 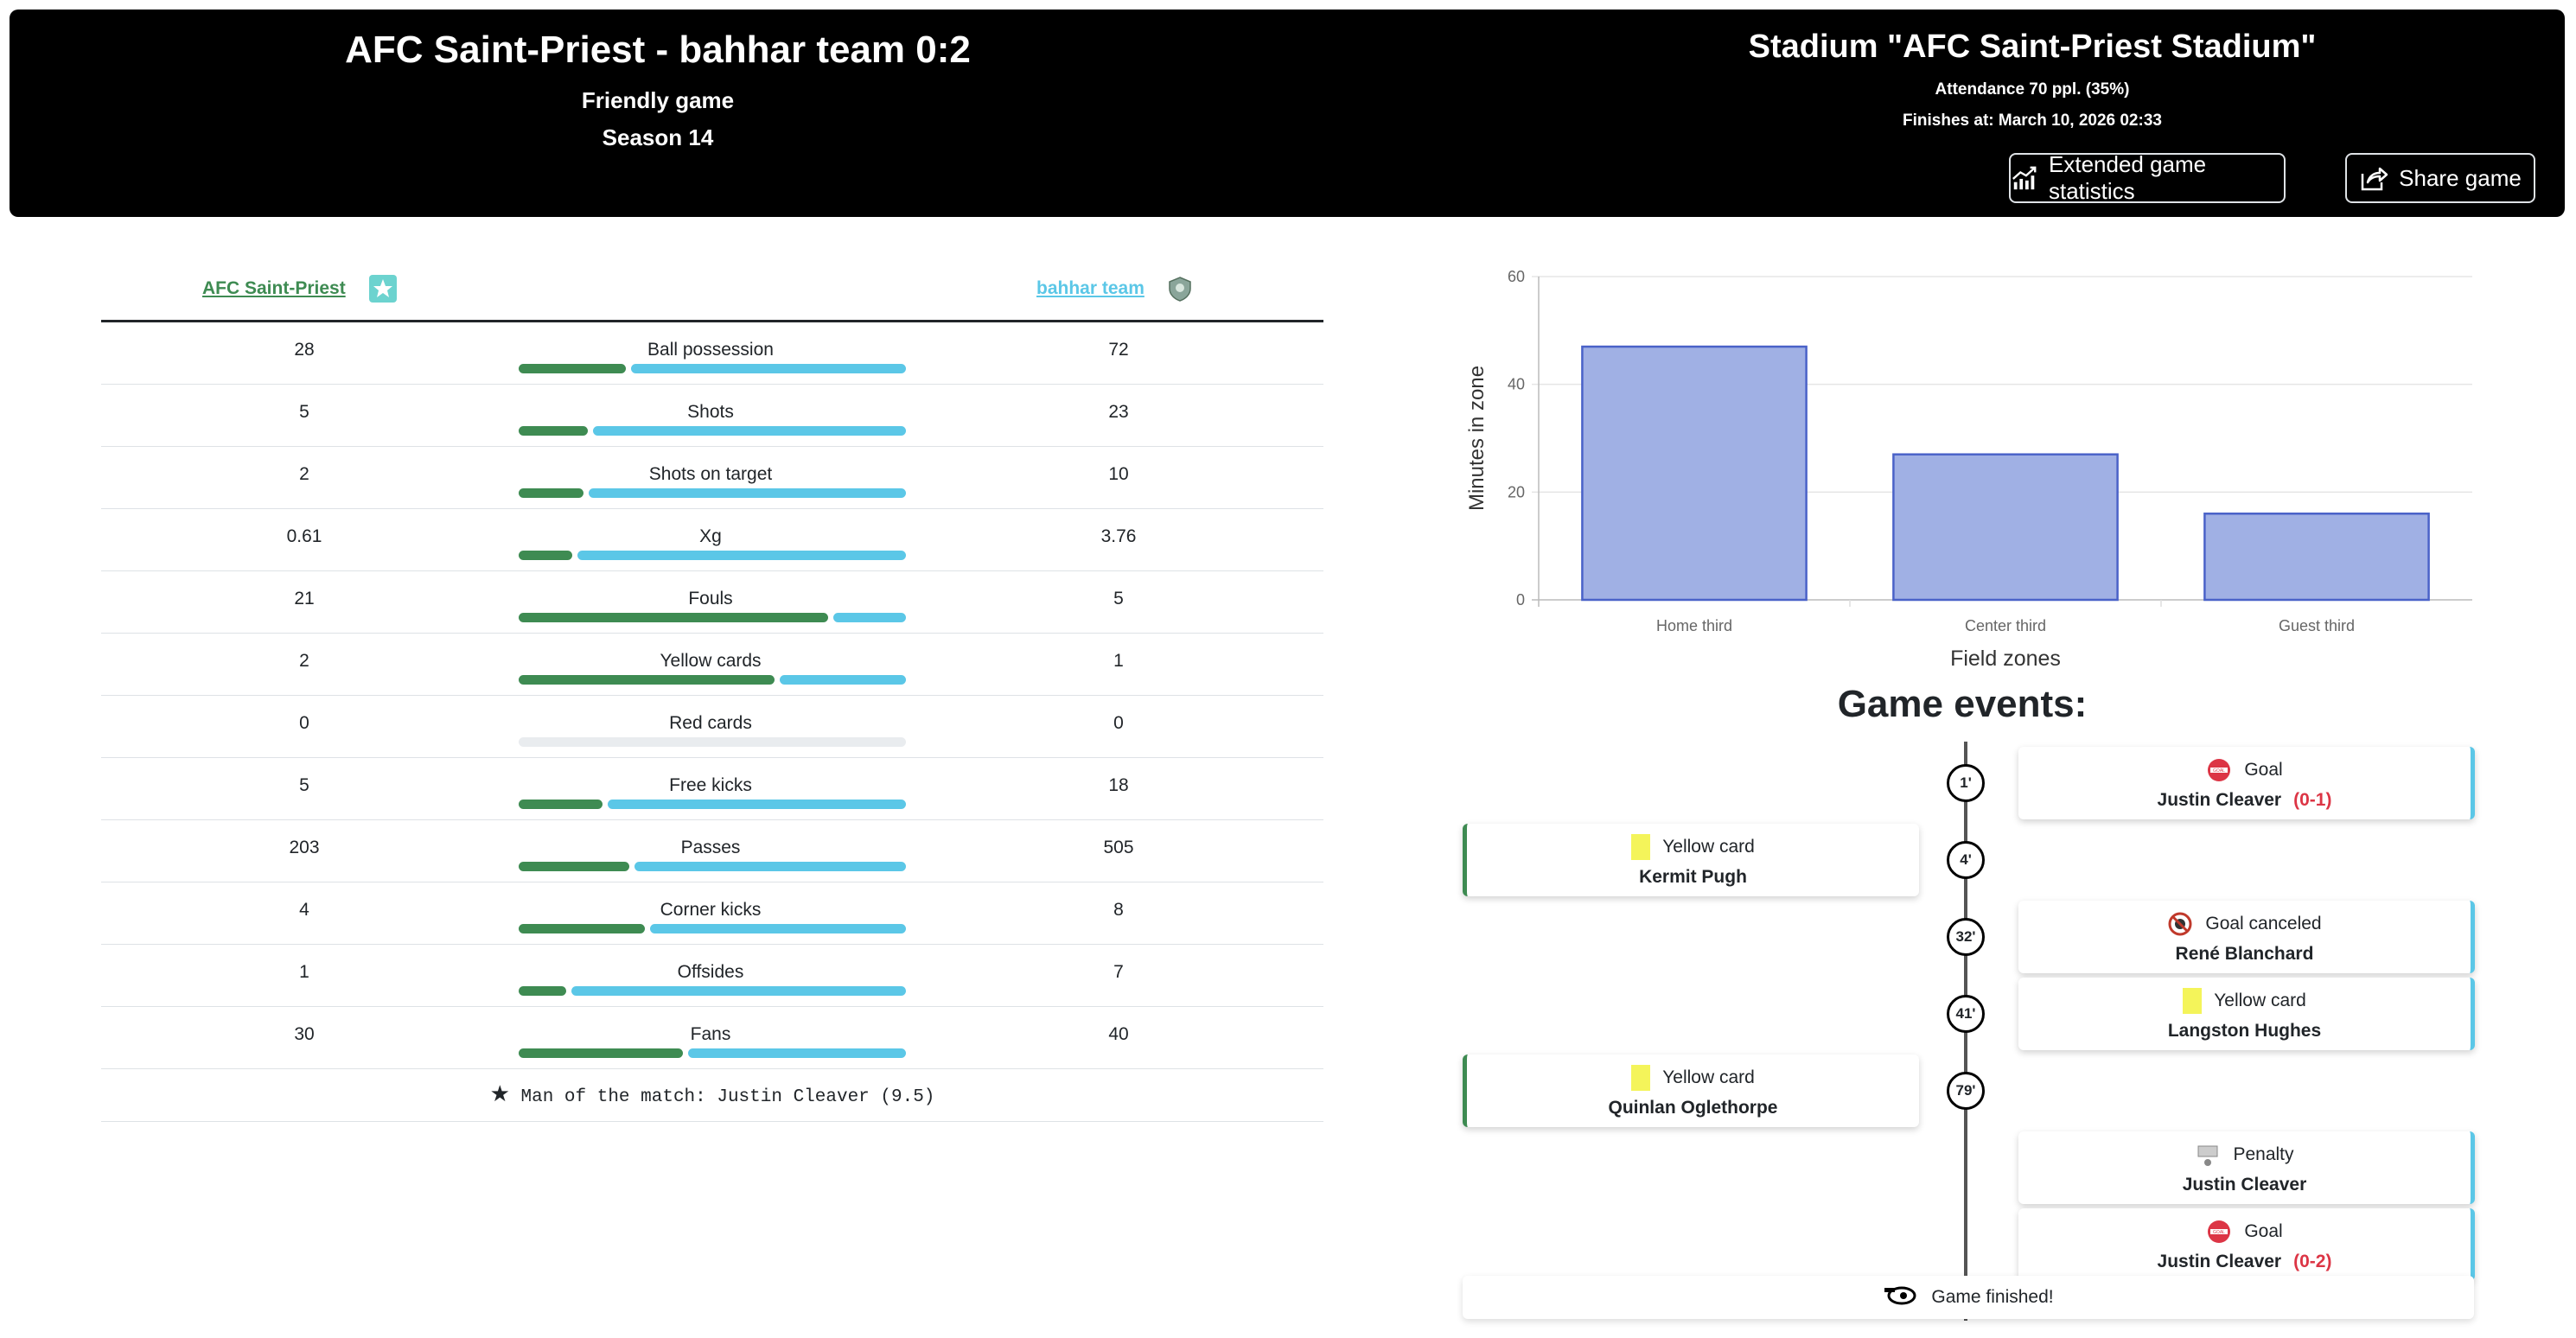 What do you see at coordinates (1516, 276) in the screenshot?
I see `y-tick-label: 60` at bounding box center [1516, 276].